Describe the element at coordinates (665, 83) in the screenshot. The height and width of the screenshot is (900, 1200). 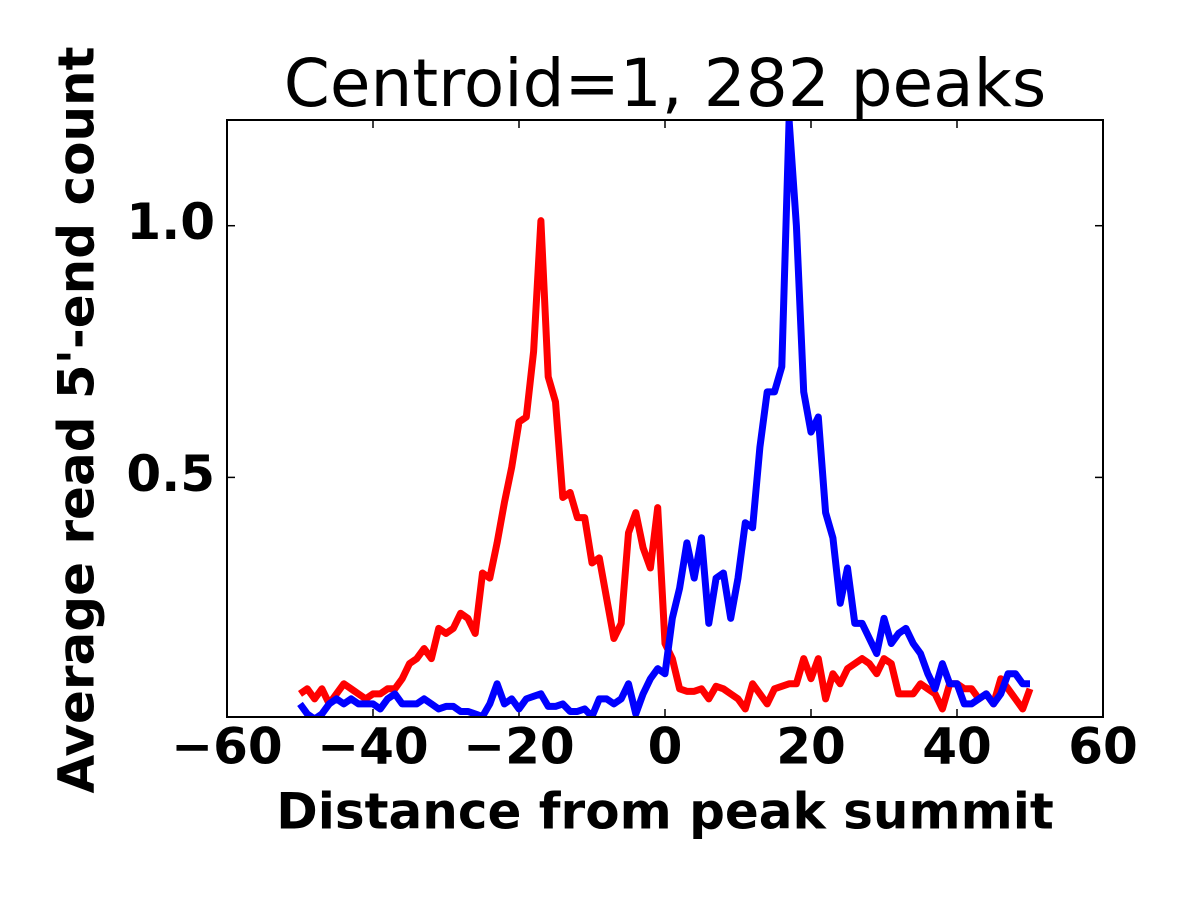
I see `chart-title: Centroid=1, 282 peaks` at that location.